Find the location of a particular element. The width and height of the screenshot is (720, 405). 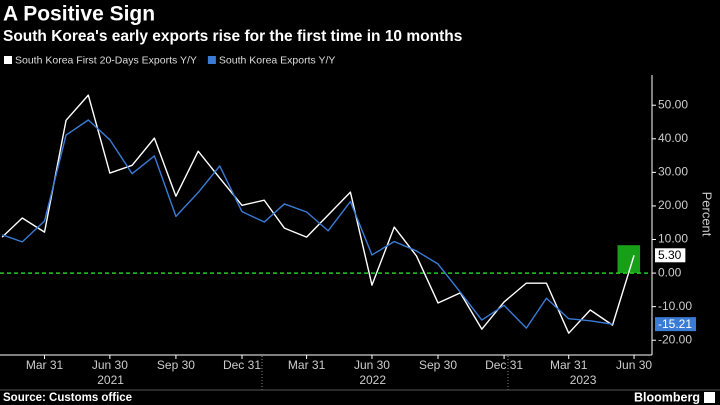

y-tick-label: 10.00 is located at coordinates (673, 239).